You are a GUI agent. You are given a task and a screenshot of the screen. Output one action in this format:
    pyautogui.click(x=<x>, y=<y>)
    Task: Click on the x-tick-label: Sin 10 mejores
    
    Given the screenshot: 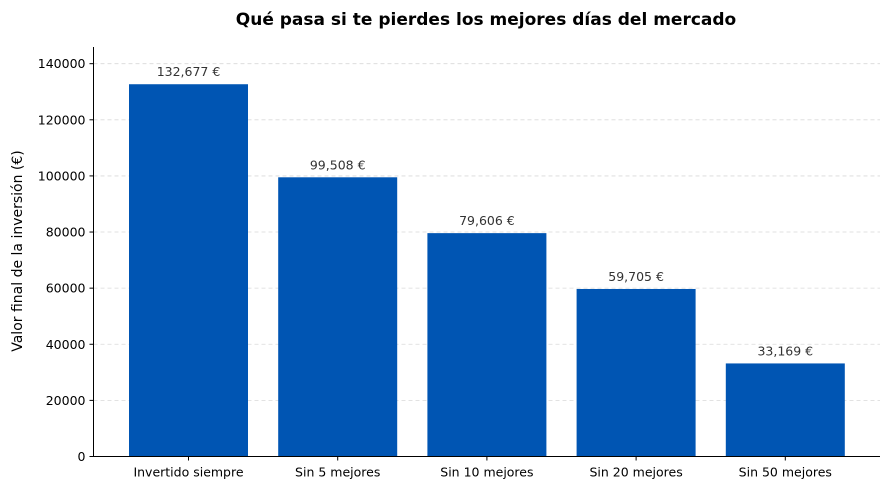 What is the action you would take?
    pyautogui.click(x=486, y=472)
    